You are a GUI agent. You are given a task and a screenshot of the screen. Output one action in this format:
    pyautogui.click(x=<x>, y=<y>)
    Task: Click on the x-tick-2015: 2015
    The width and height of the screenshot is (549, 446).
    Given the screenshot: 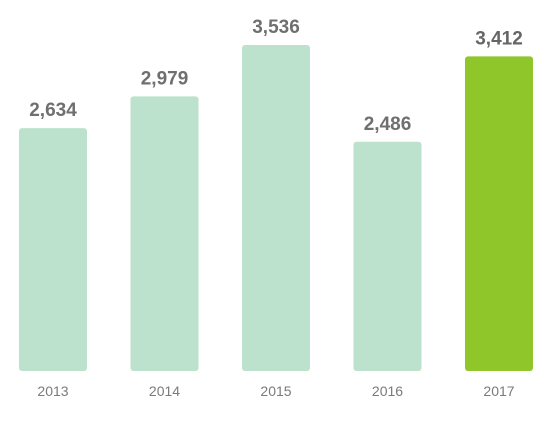 What is the action you would take?
    pyautogui.click(x=275, y=391)
    